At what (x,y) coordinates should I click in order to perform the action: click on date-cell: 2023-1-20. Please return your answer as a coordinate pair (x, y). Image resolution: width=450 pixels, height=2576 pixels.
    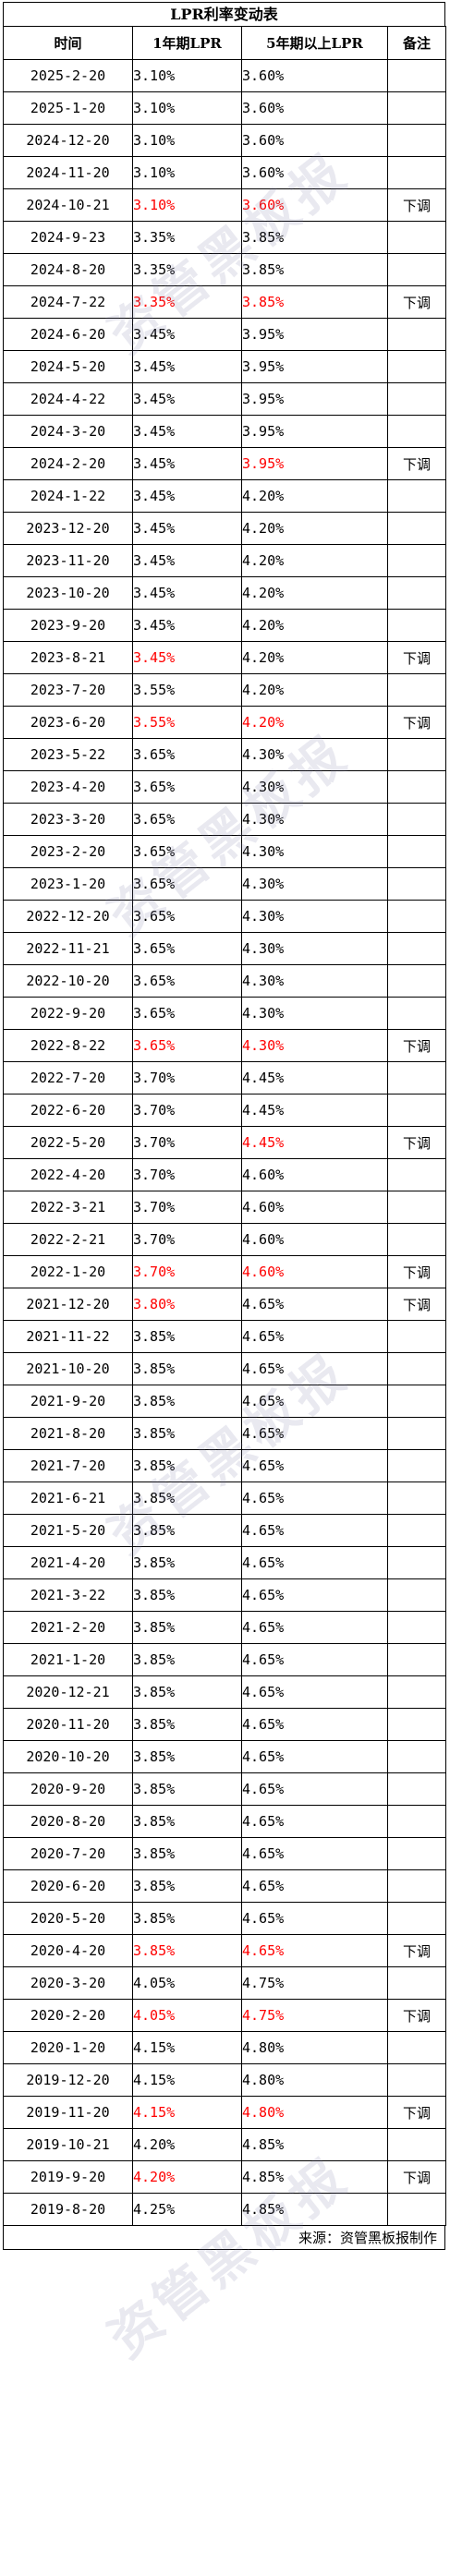
    Looking at the image, I should click on (68, 884).